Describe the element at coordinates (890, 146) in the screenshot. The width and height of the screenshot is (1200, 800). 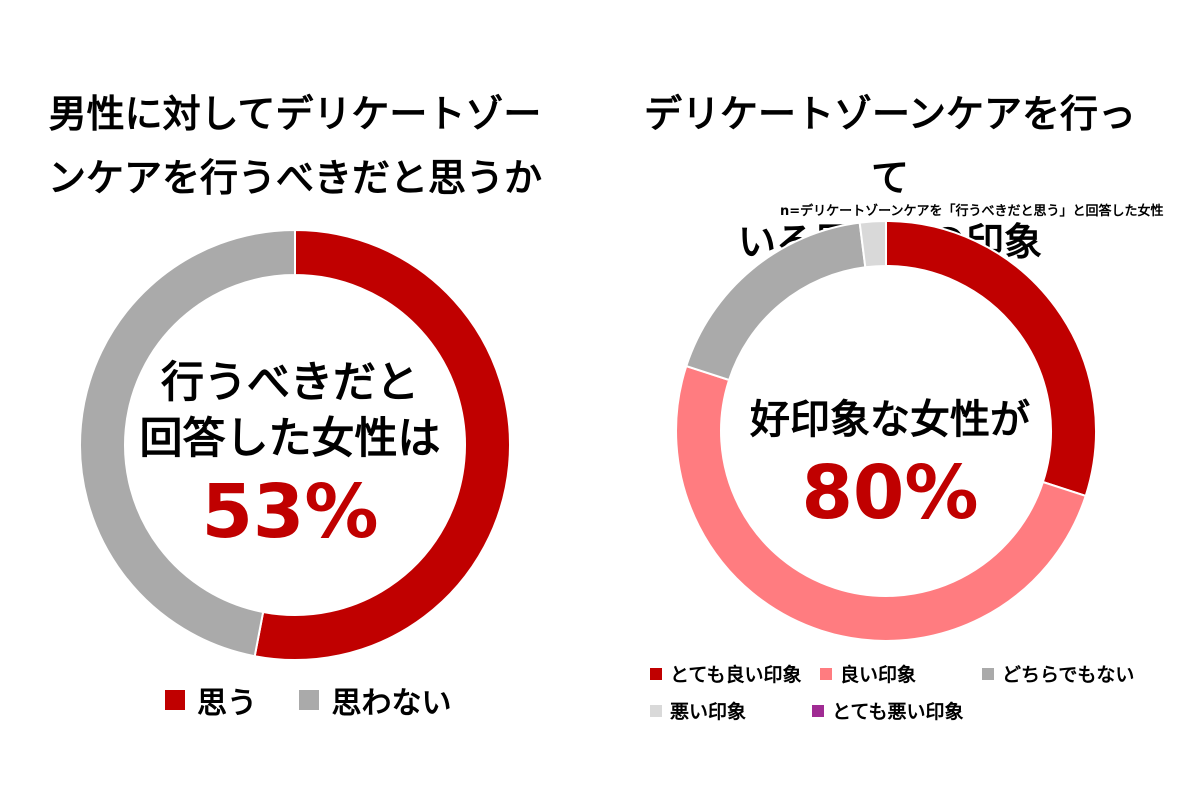
I see `right-title-line1: デリケートゾーンケアを行って` at that location.